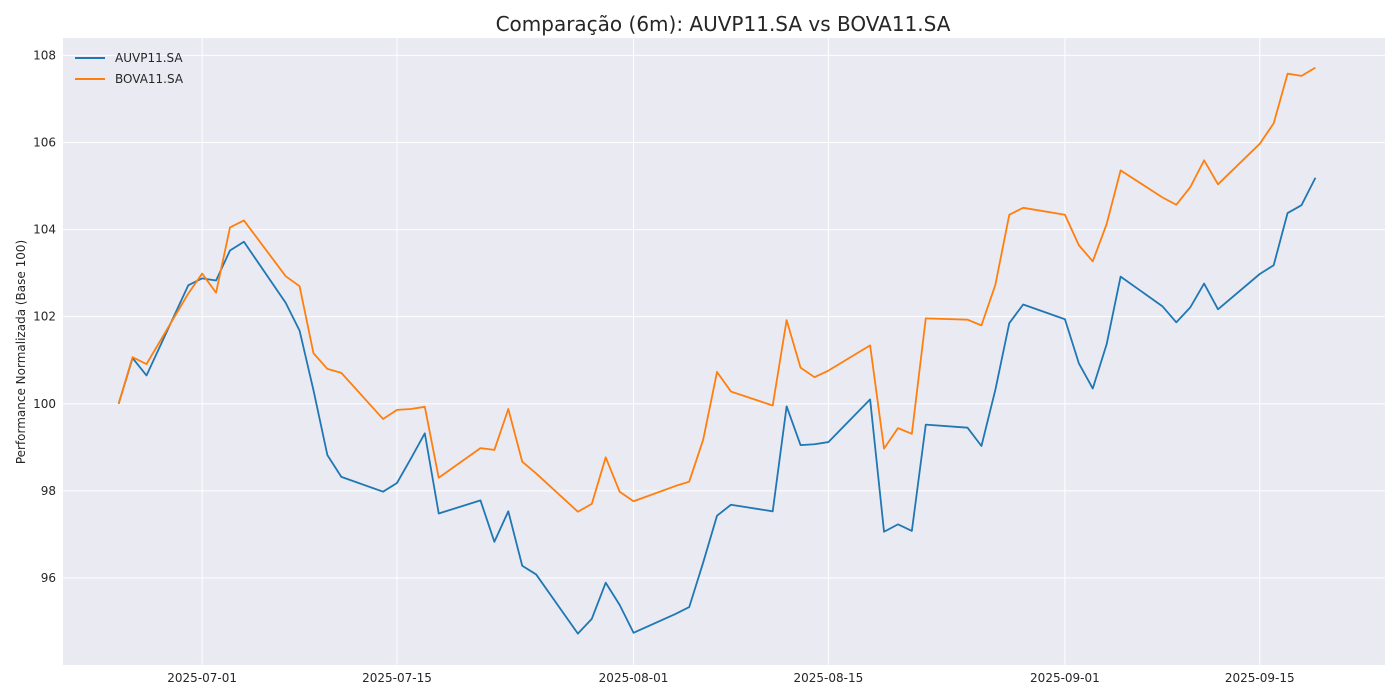  Describe the element at coordinates (44, 55) in the screenshot. I see `y-tick-label: 108` at that location.